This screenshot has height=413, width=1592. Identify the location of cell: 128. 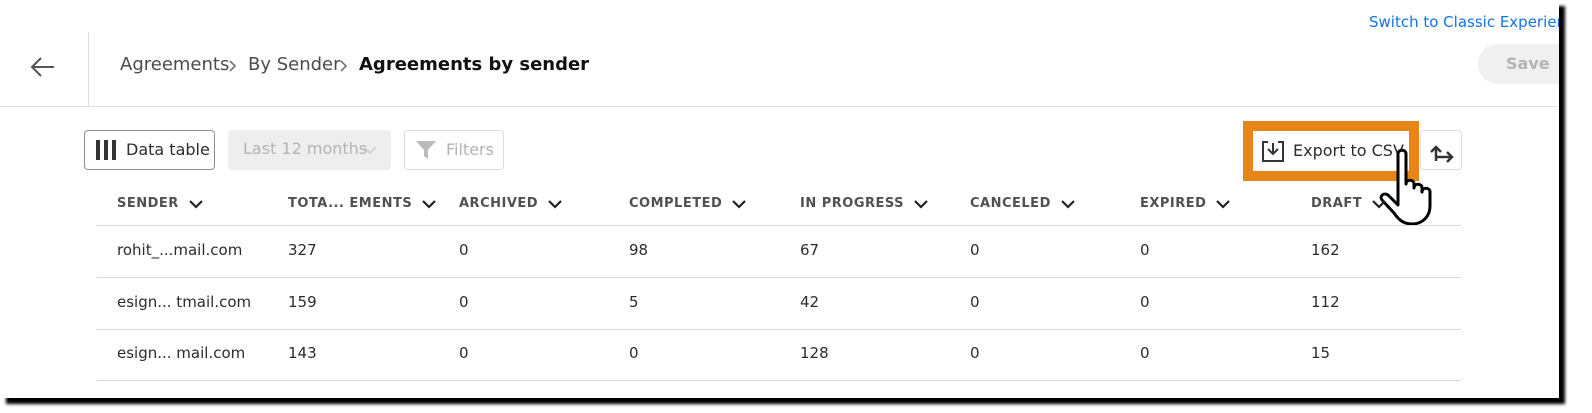
(814, 353).